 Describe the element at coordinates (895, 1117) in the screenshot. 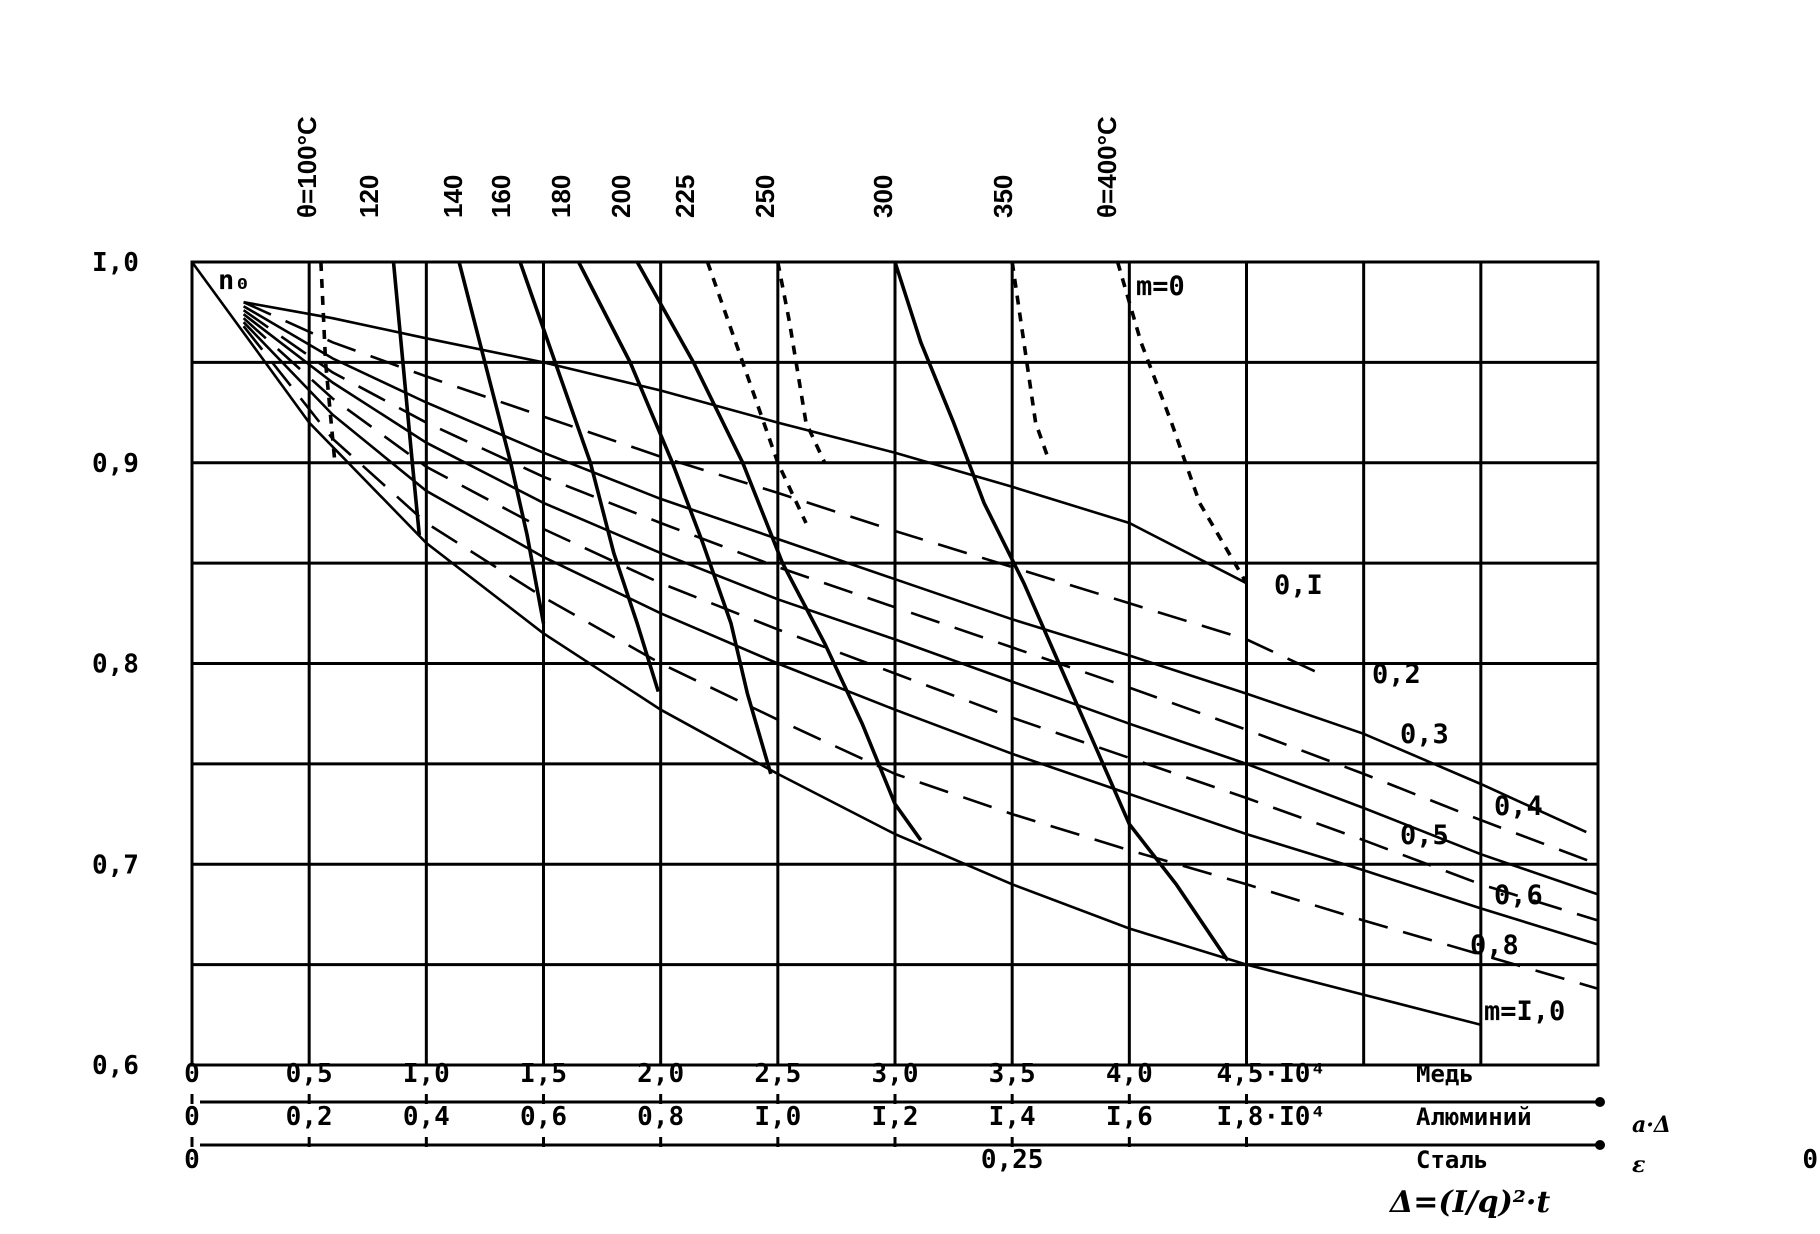

I see `x-tick-label: I,2` at that location.